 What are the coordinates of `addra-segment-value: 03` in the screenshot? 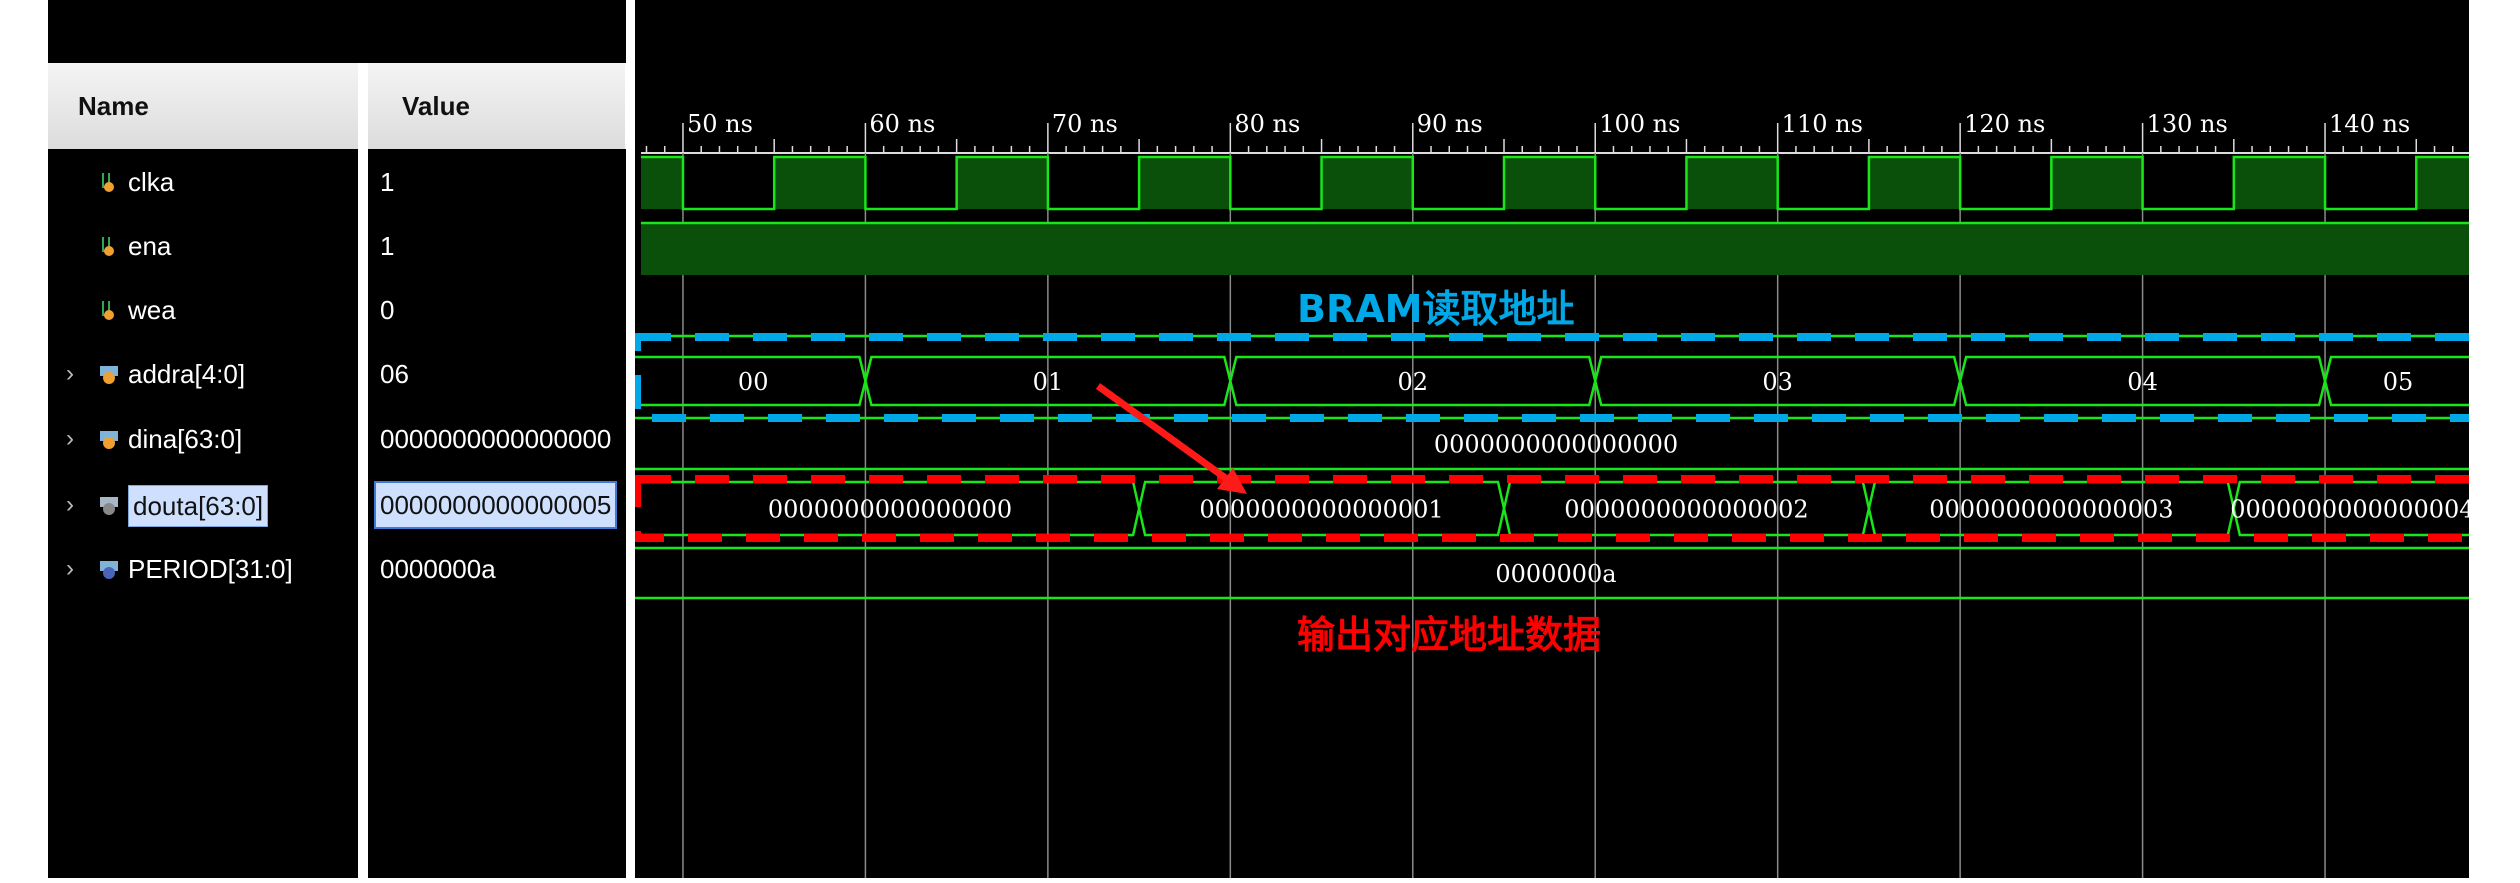 It's located at (1777, 382).